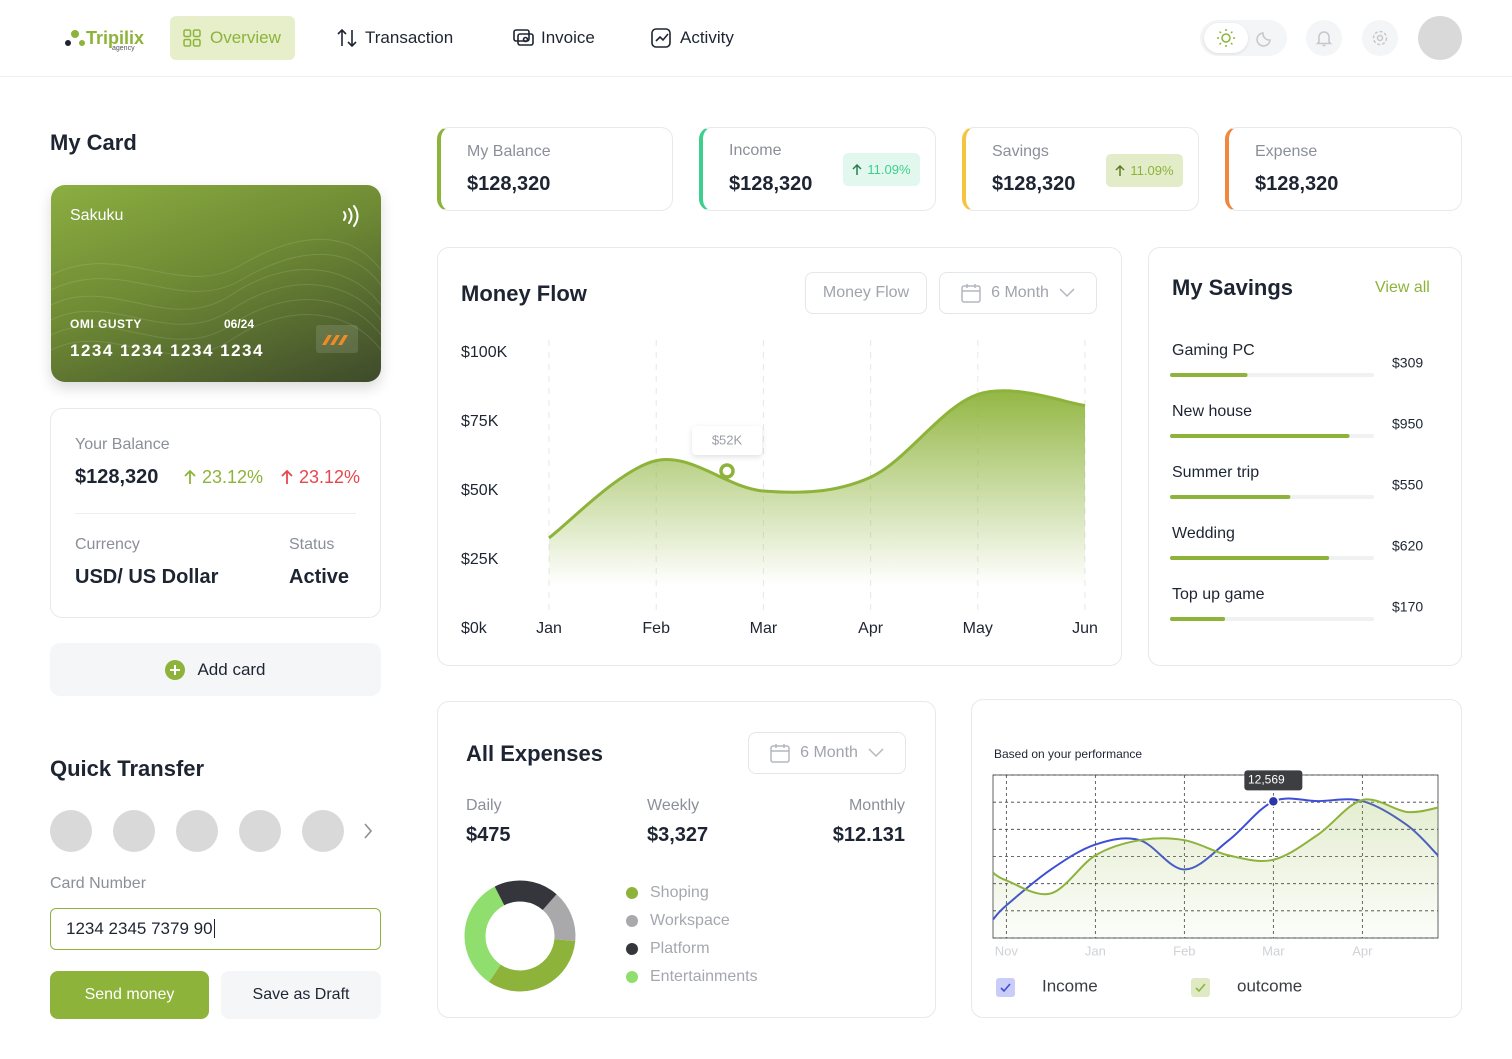 This screenshot has width=1512, height=1059. Describe the element at coordinates (488, 835) in the screenshot. I see `expense-value: $475` at that location.